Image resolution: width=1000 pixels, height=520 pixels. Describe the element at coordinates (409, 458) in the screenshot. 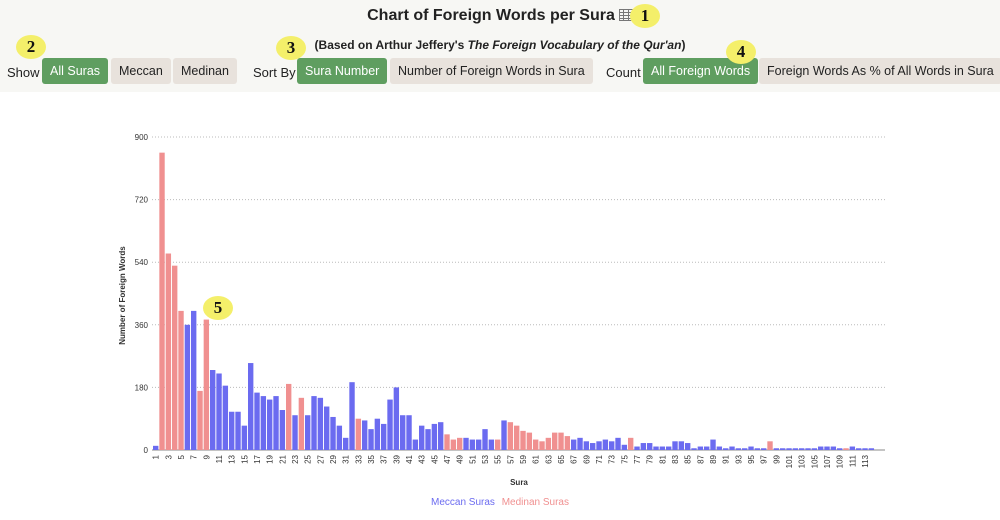

I see `x-tick-label: 41` at that location.